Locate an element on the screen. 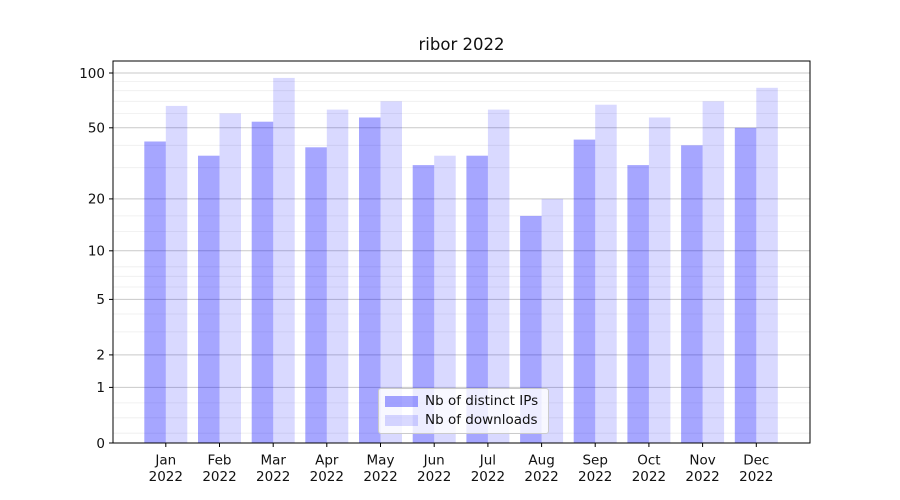 The image size is (900, 500). bar-jul-downloads is located at coordinates (498, 276).